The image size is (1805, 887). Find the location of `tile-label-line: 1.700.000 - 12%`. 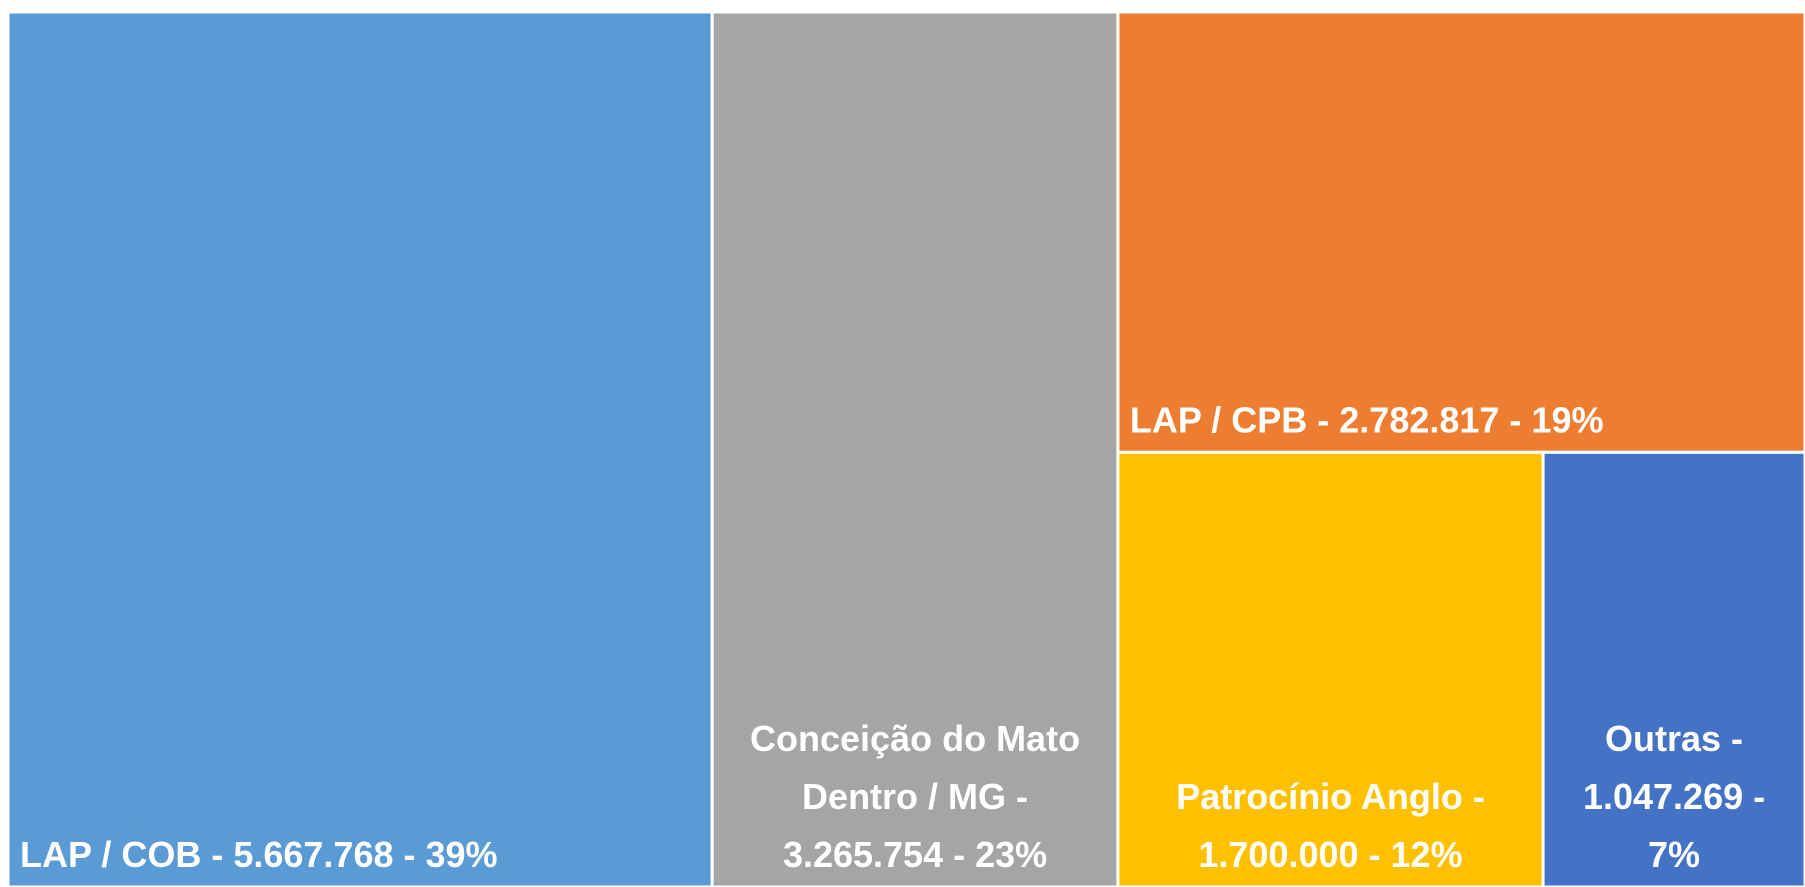

tile-label-line: 1.700.000 - 12% is located at coordinates (1330, 854).